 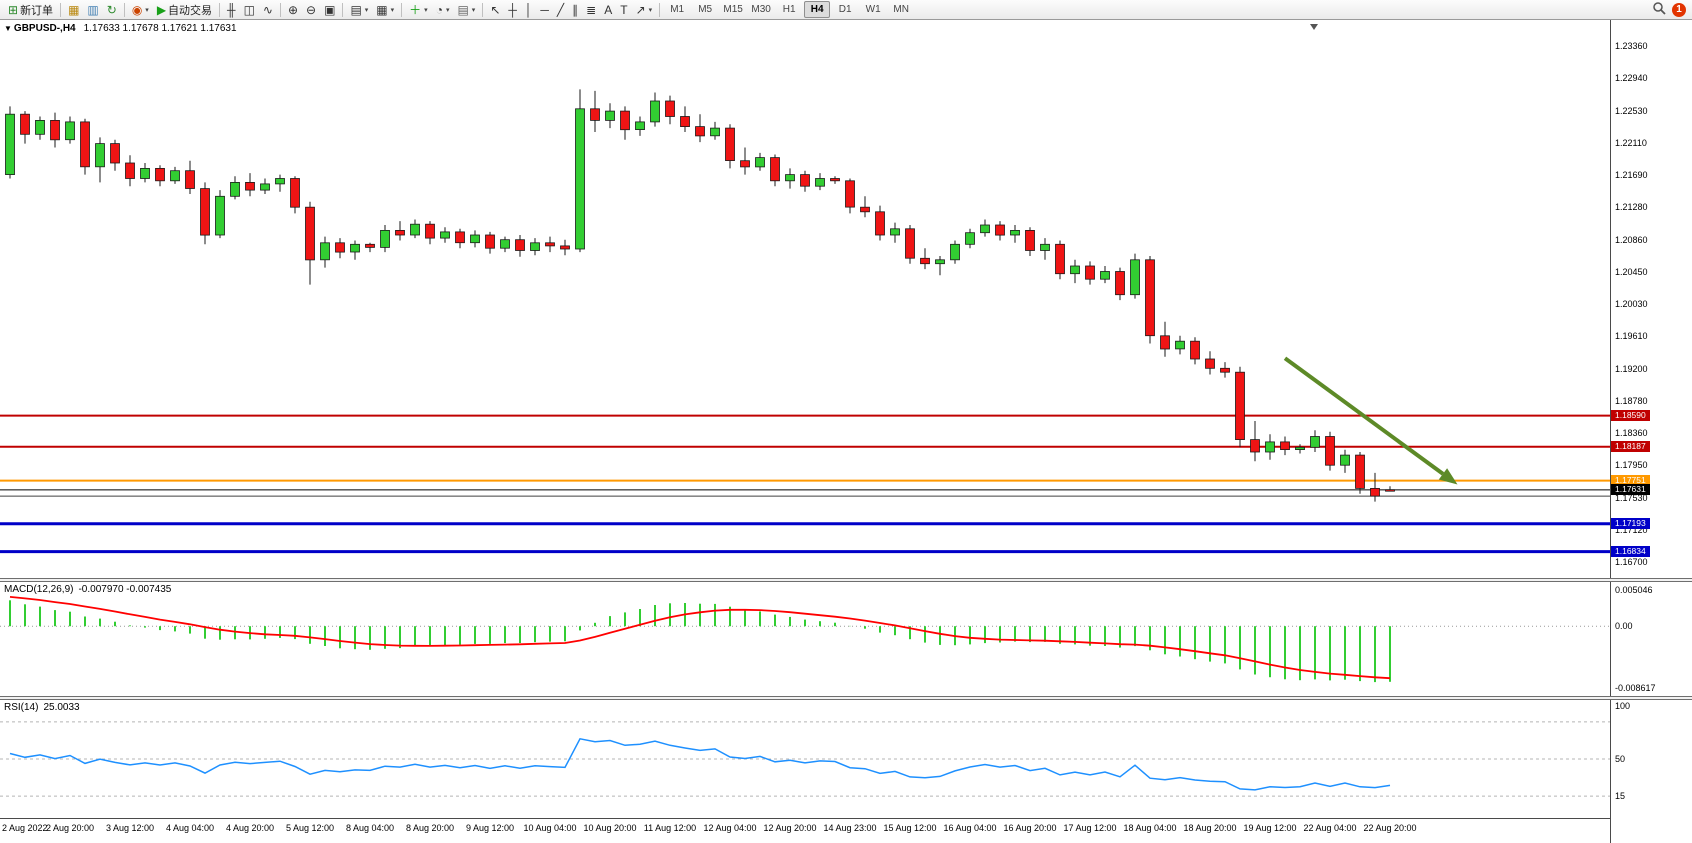 What do you see at coordinates (608, 9) in the screenshot?
I see `text-tool-button: A` at bounding box center [608, 9].